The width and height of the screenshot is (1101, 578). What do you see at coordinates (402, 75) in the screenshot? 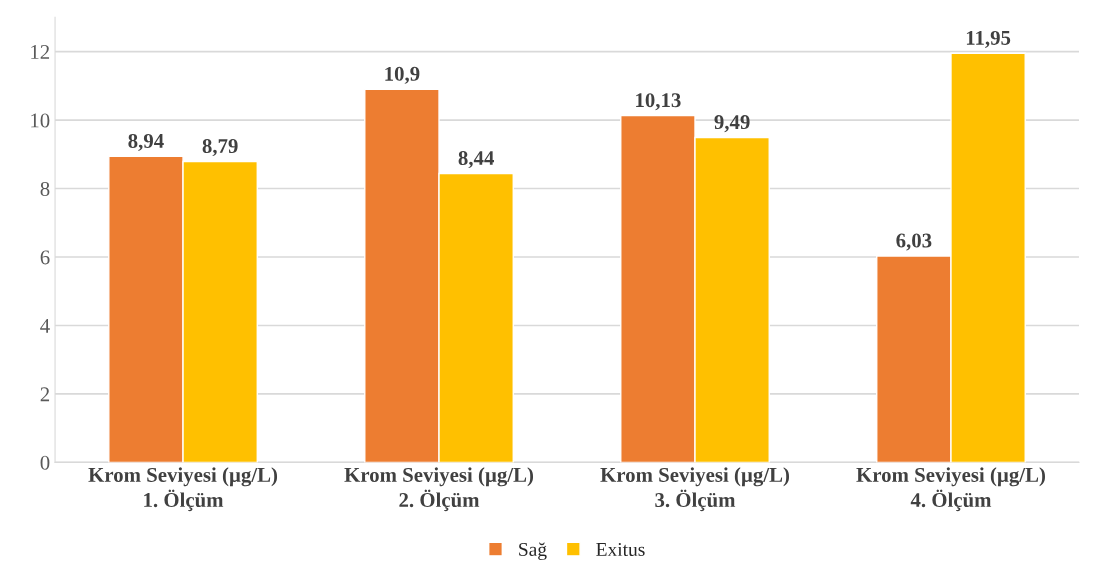
I see `data-label: 10,9` at bounding box center [402, 75].